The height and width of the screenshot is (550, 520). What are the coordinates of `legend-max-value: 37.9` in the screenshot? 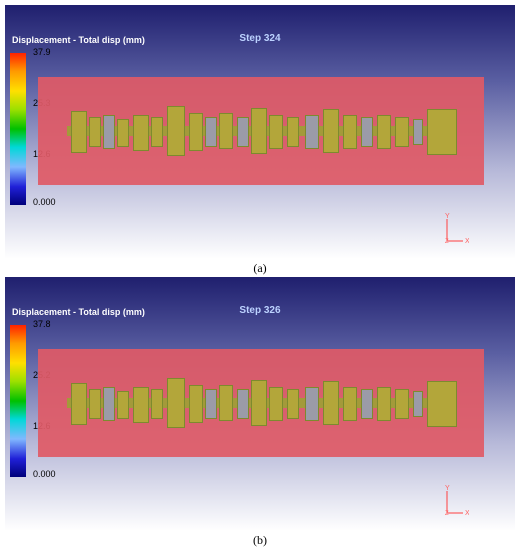 It's located at (42, 52).